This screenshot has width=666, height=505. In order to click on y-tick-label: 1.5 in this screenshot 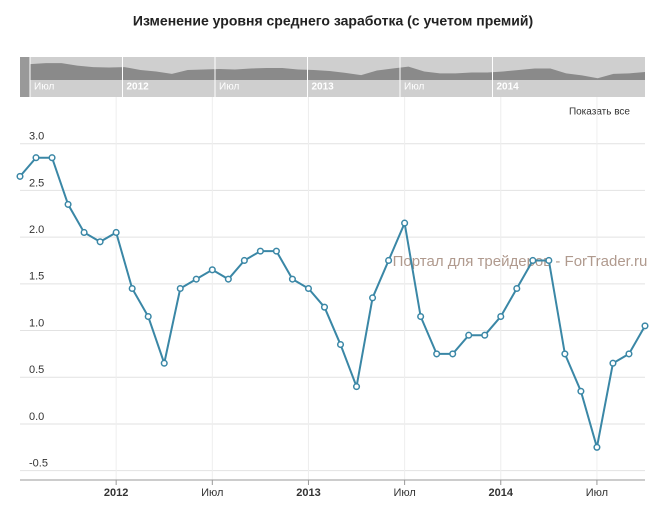, I will do `click(36, 277)`.